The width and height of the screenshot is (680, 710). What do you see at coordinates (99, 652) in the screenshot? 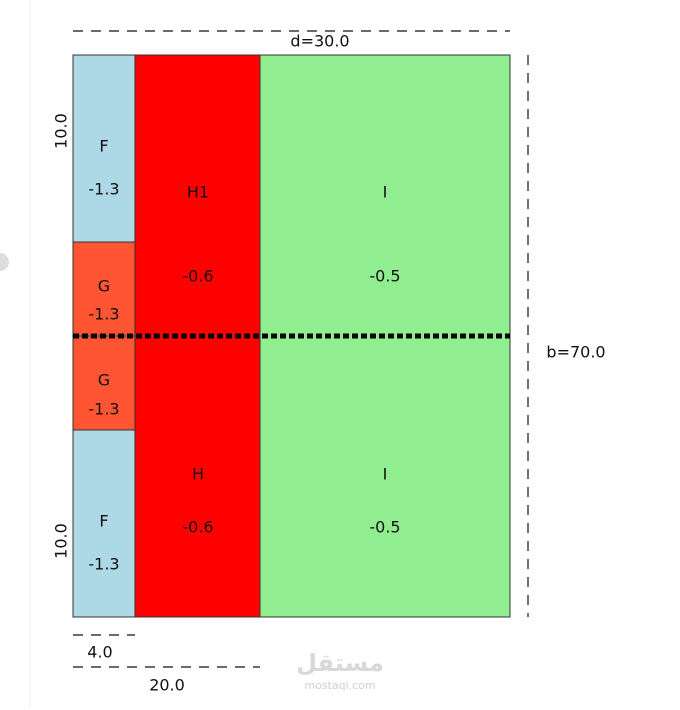
I see `dimension-label: 4.0` at bounding box center [99, 652].